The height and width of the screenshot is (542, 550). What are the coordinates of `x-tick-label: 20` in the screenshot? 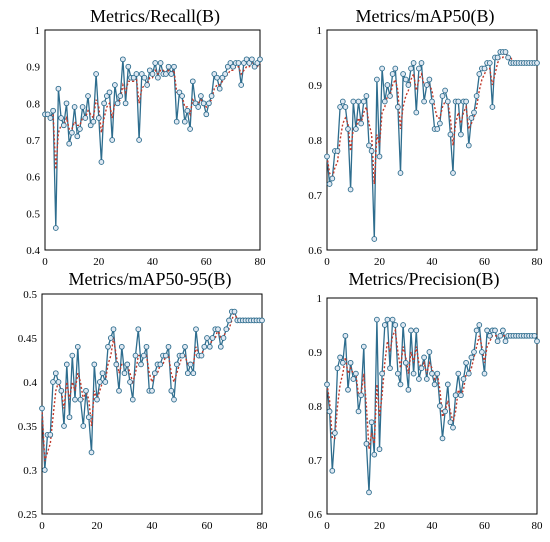 It's located at (98, 526).